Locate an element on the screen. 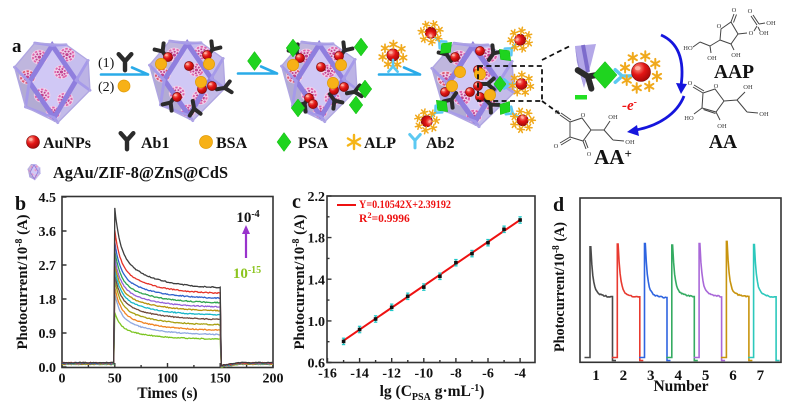 The image size is (798, 415). svg-text: a is located at coordinates (17, 46).